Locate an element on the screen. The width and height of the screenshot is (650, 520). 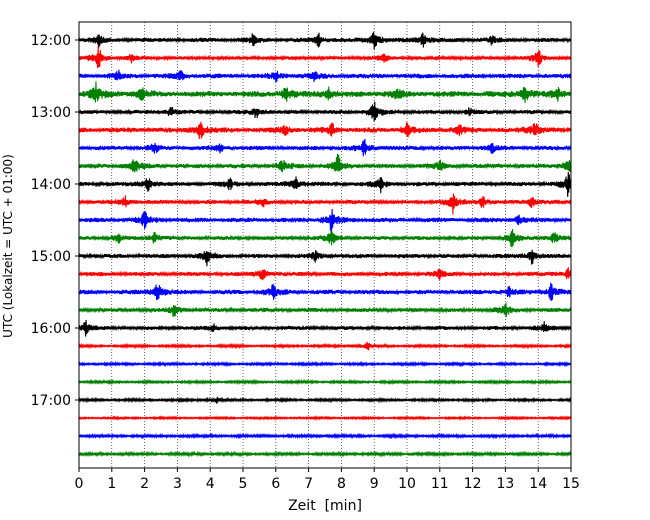
y-axis: 12:00 13:00 14:00 15:00 16:00 17:00 is located at coordinates (55, 221).